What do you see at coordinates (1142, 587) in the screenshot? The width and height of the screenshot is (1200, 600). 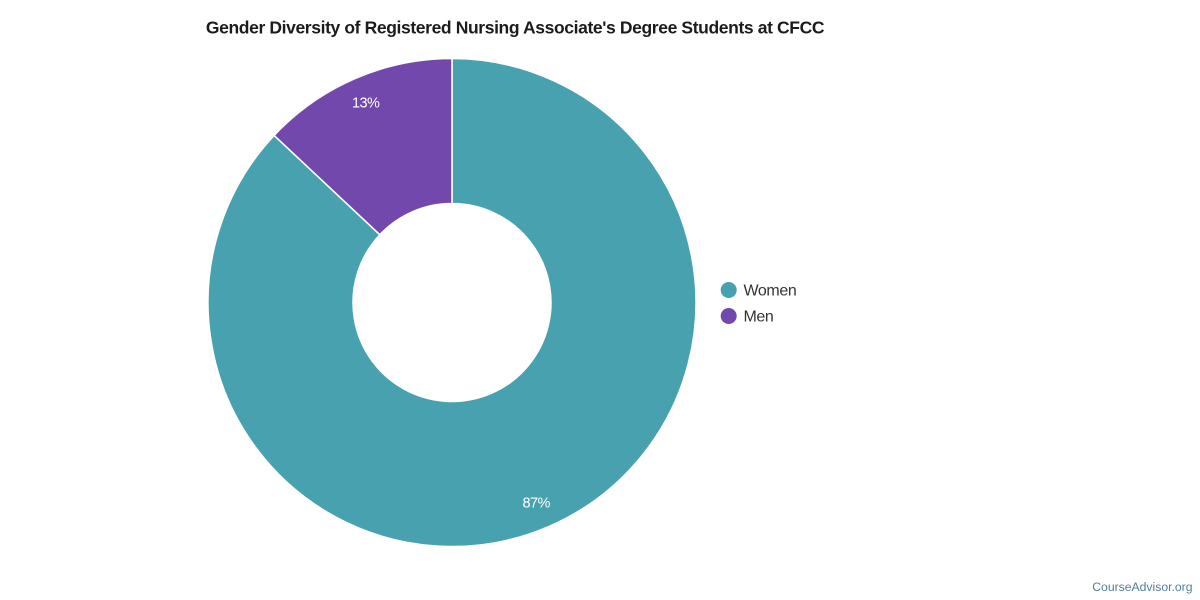 I see `svg-text: CourseAdvisor.org` at bounding box center [1142, 587].